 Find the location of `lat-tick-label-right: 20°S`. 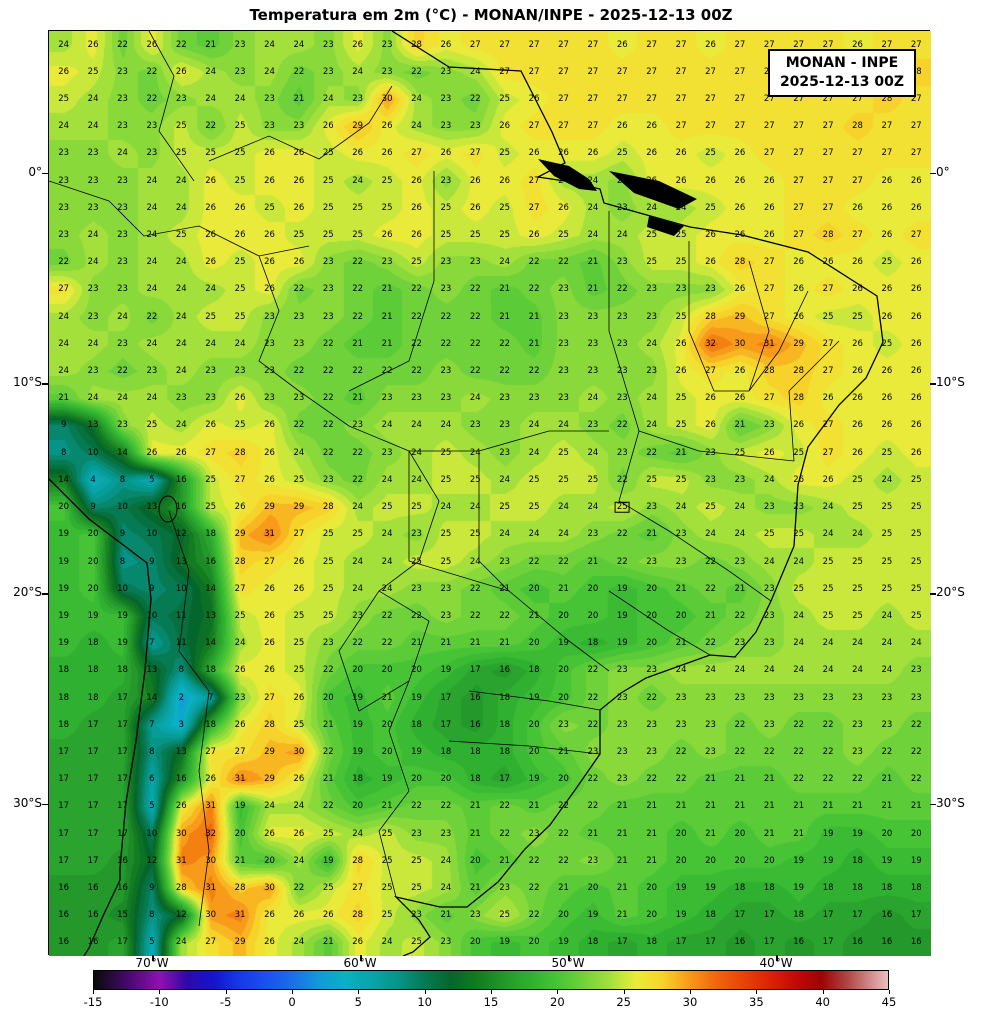

lat-tick-label-right: 20°S is located at coordinates (950, 592).